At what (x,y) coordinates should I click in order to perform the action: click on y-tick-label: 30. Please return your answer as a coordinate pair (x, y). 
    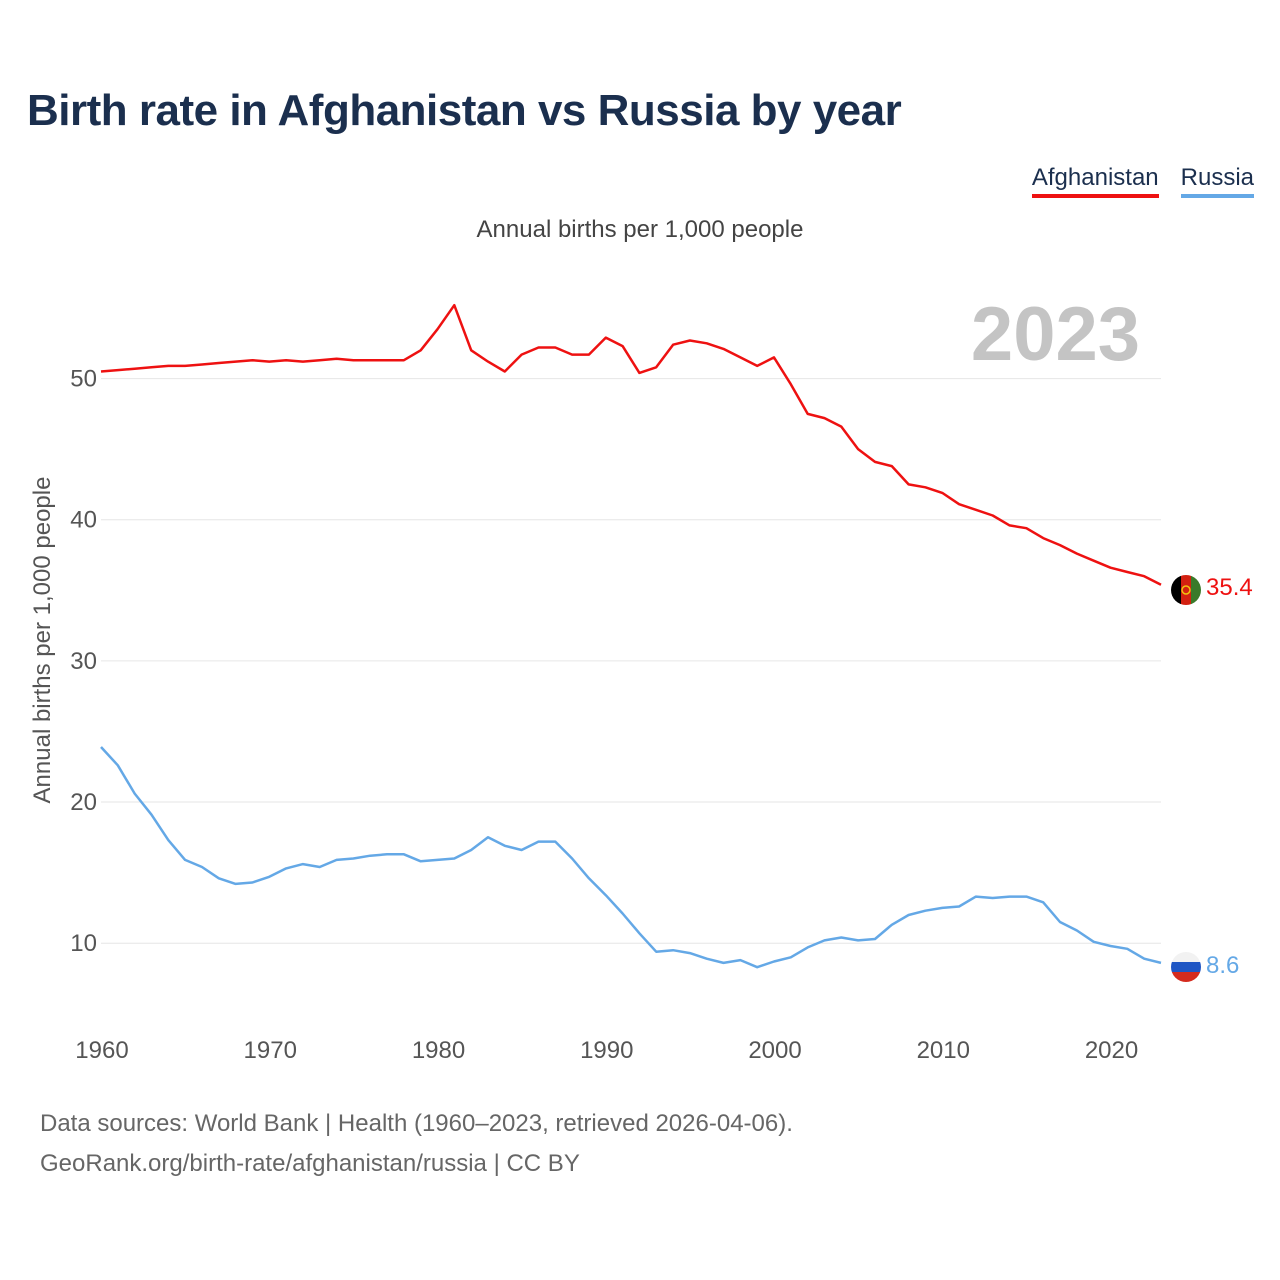
    Looking at the image, I should click on (83, 661).